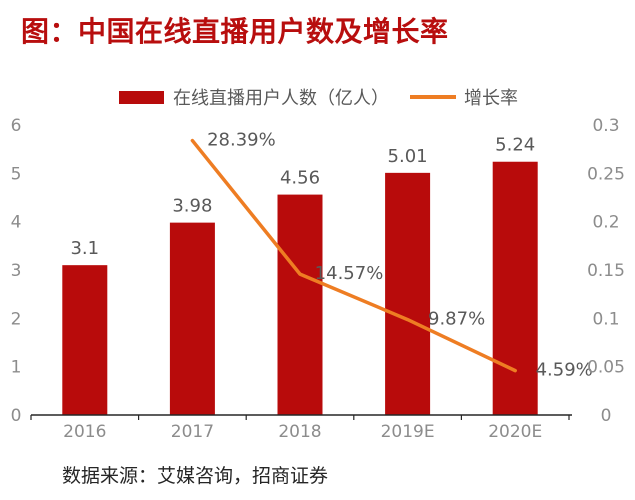 Image resolution: width=635 pixels, height=500 pixels. What do you see at coordinates (192, 318) in the screenshot?
I see `bar-2017` at bounding box center [192, 318].